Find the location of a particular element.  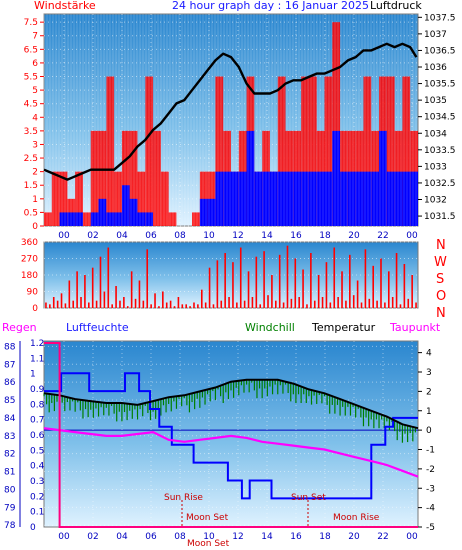

pressure-tick-label: 1035 is located at coordinates (435, 101).